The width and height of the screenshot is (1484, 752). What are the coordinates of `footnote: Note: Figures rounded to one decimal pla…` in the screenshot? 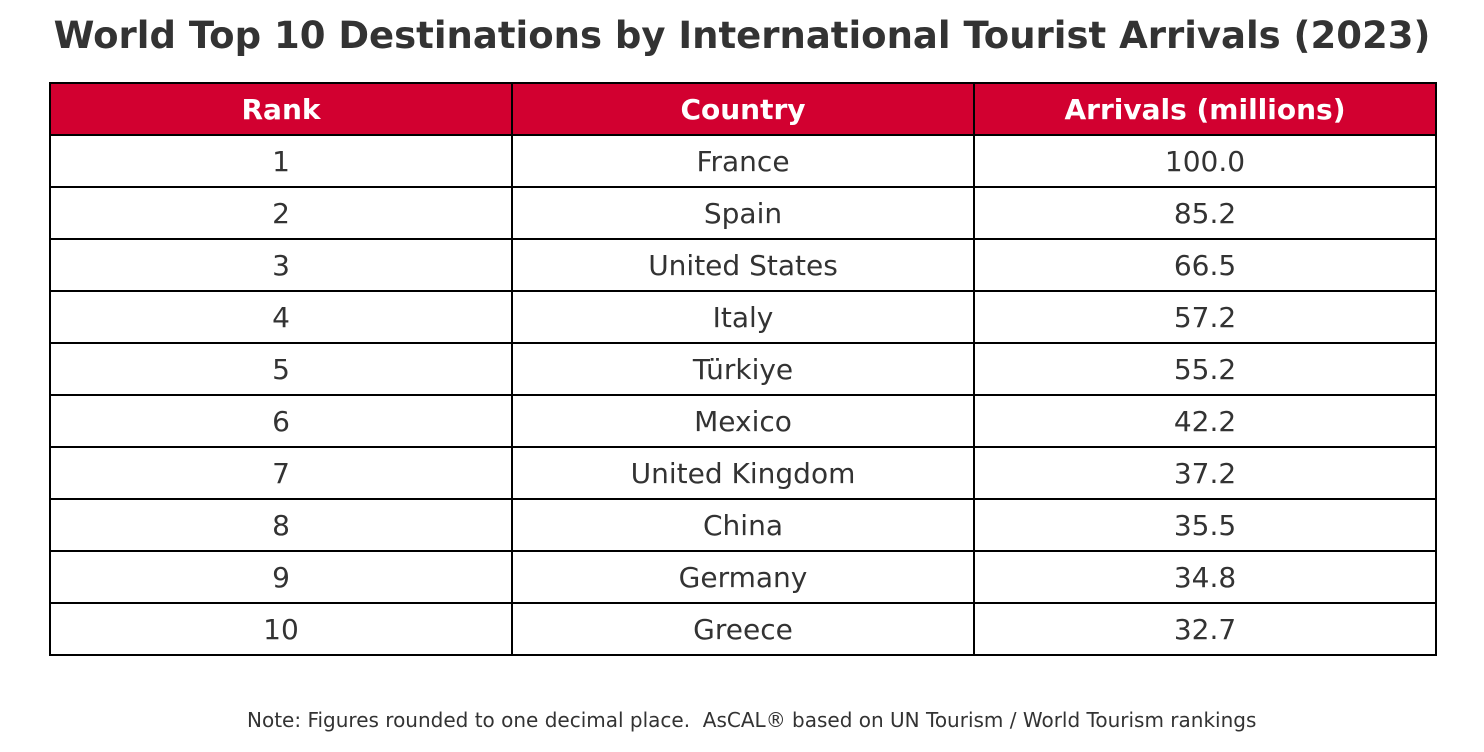 It's located at (752, 720).